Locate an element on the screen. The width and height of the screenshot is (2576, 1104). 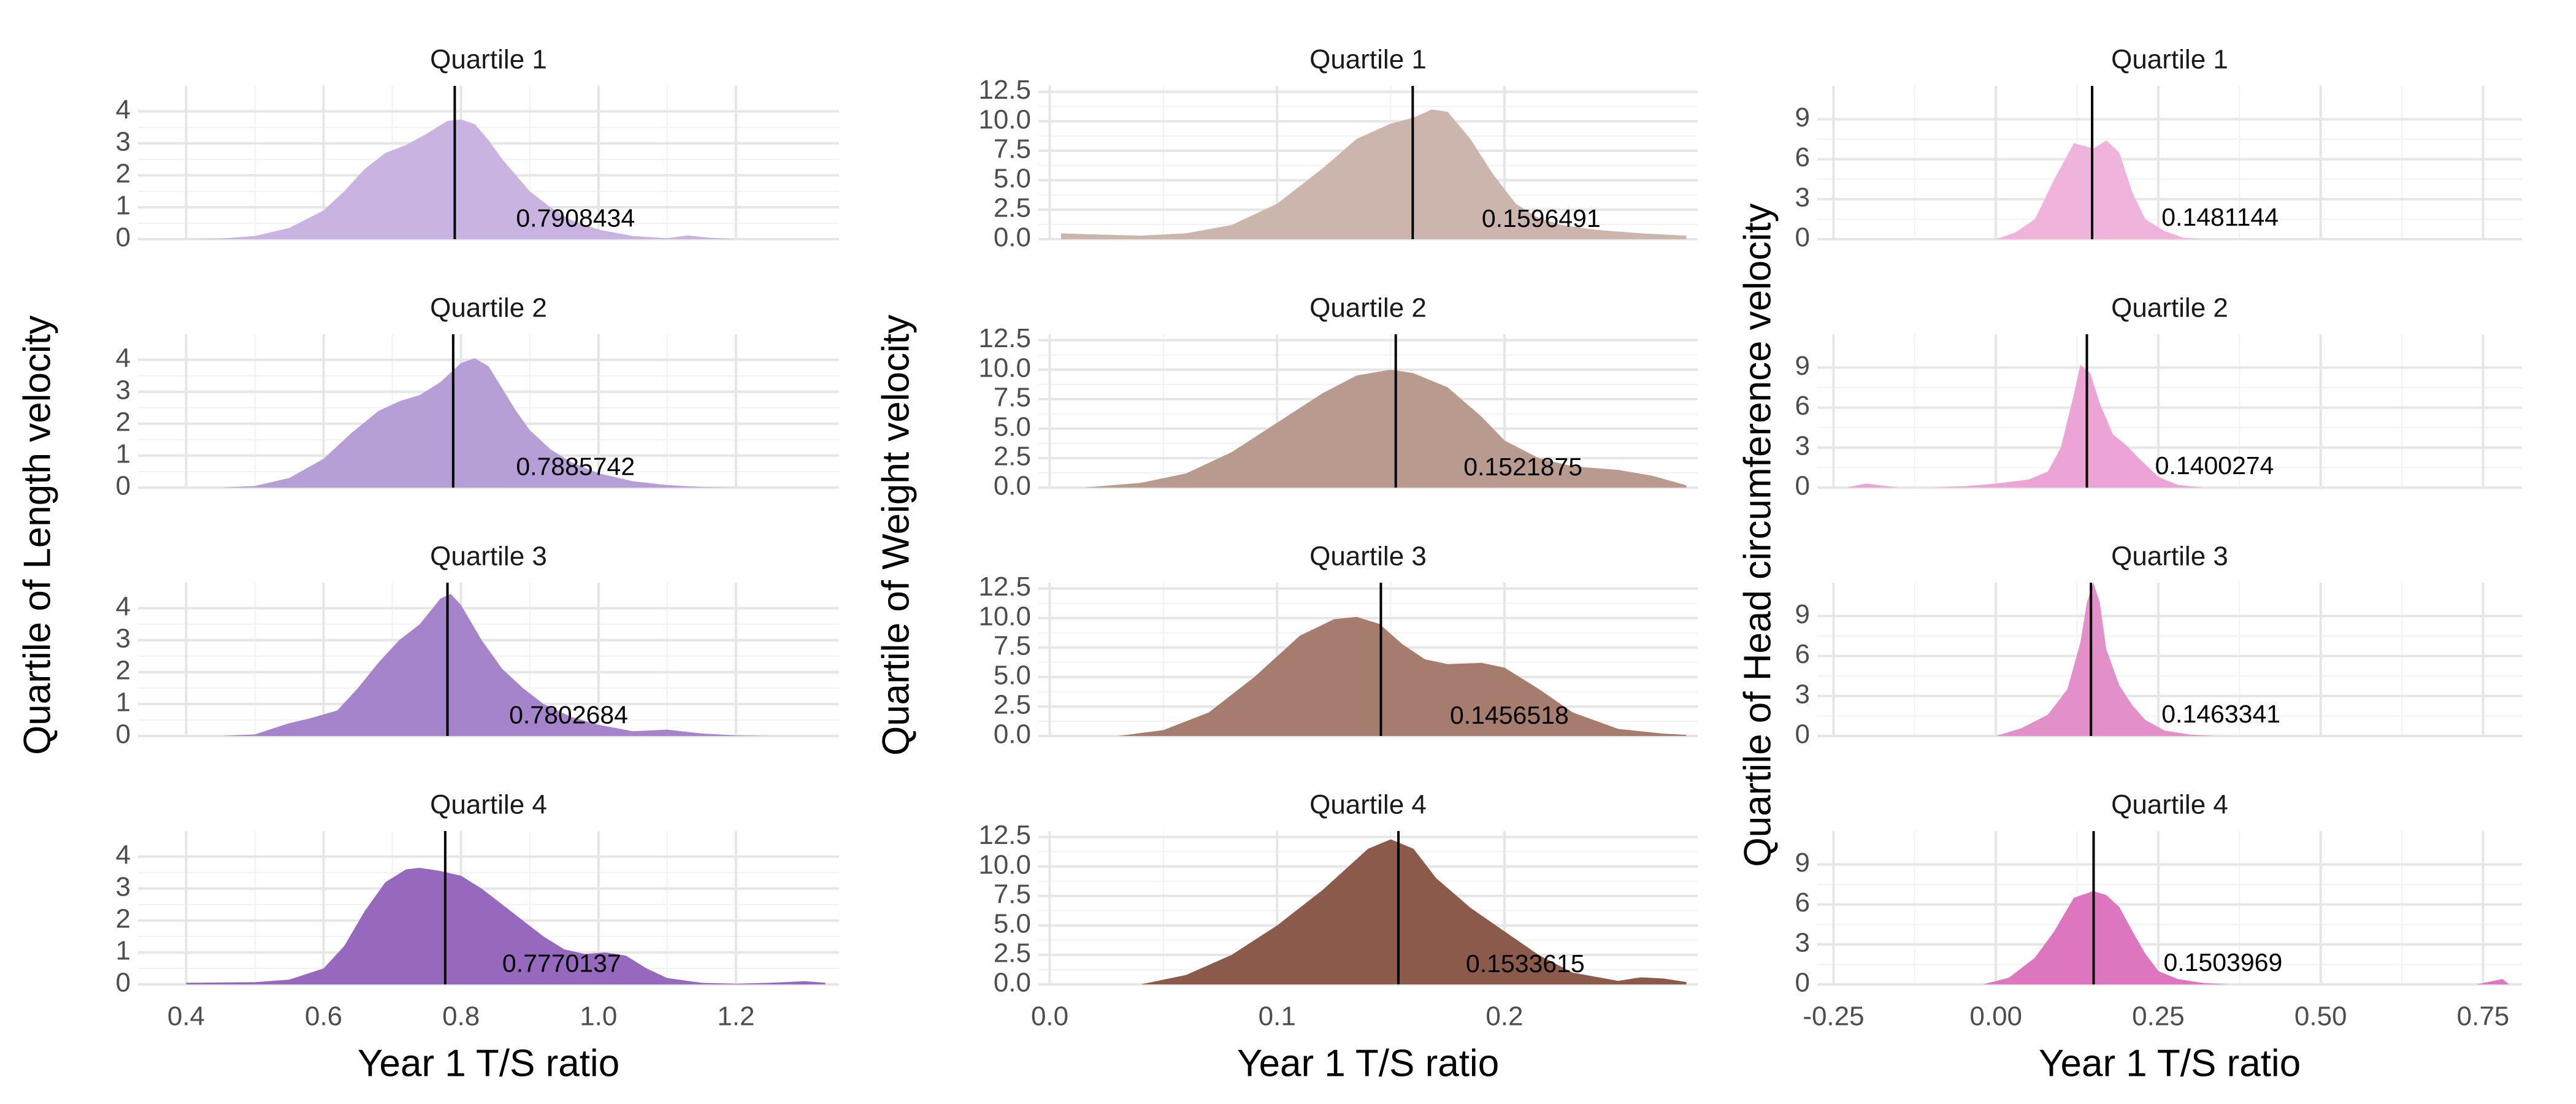
y-axis-title: Quartile of Length velocity is located at coordinates (37, 535).